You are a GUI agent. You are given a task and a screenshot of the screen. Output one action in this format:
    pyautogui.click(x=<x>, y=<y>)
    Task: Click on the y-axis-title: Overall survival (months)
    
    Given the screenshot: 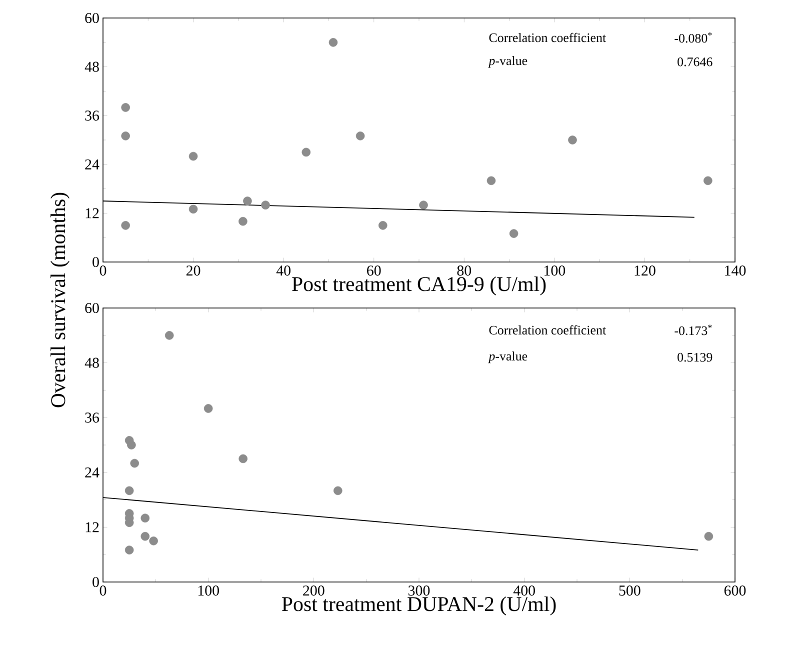 What is the action you would take?
    pyautogui.click(x=60, y=300)
    